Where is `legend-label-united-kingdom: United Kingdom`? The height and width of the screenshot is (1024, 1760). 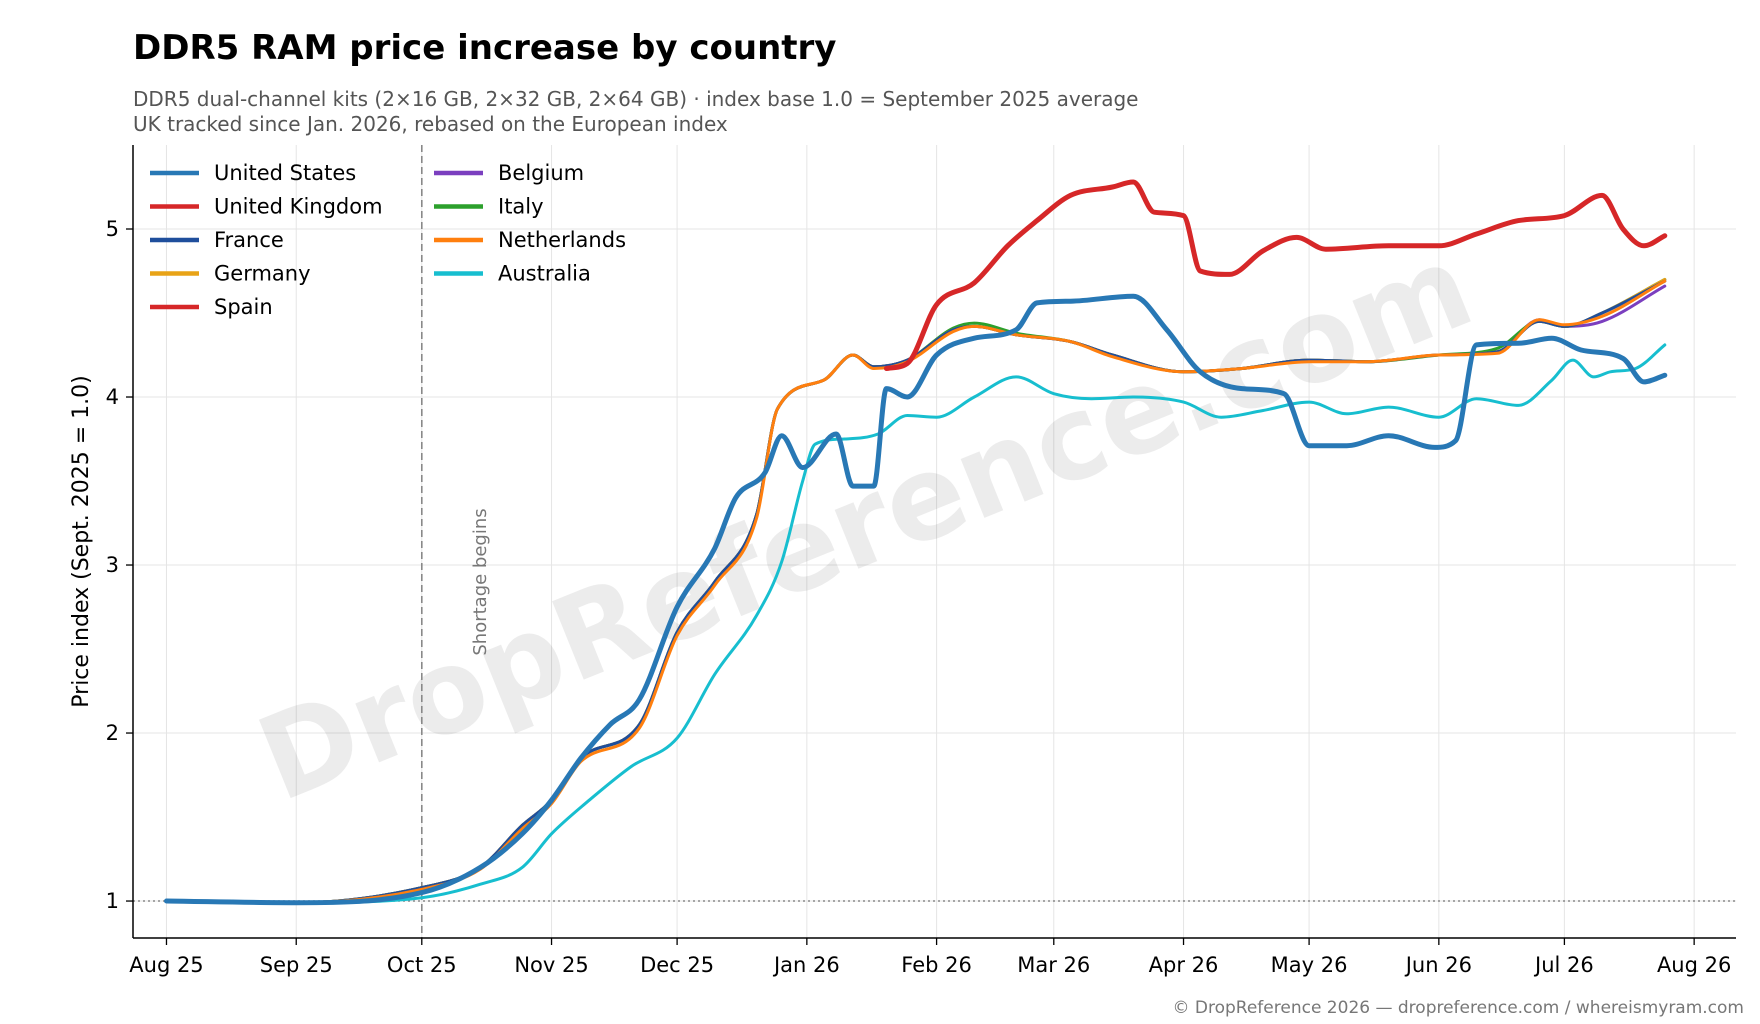
legend-label-united-kingdom: United Kingdom is located at coordinates (298, 207).